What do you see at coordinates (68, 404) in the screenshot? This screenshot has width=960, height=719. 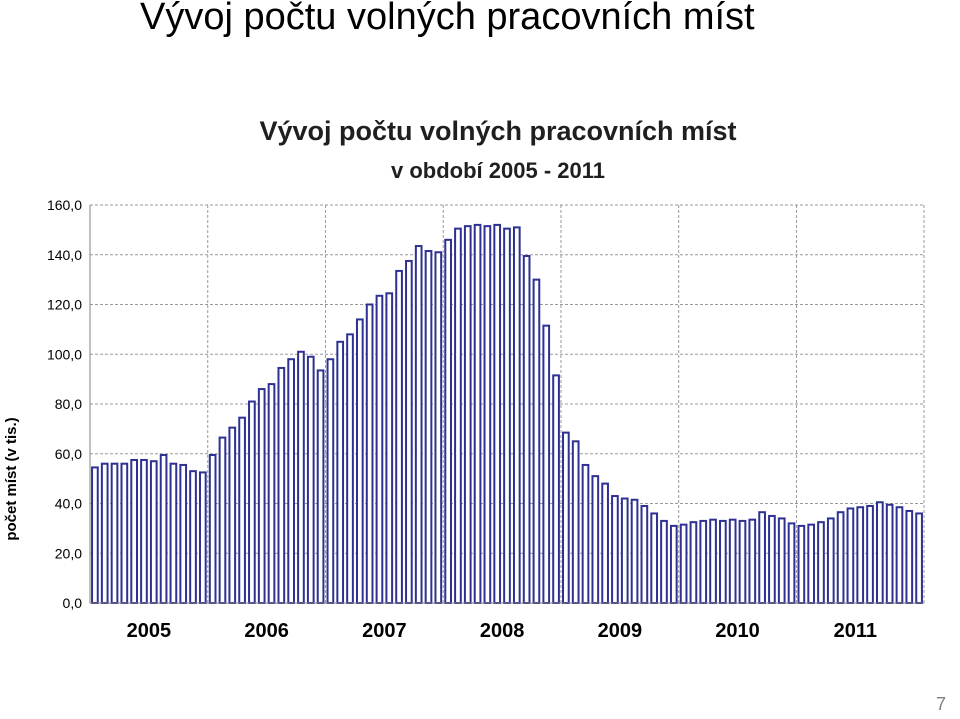 I see `y-tick-label: 80,0` at bounding box center [68, 404].